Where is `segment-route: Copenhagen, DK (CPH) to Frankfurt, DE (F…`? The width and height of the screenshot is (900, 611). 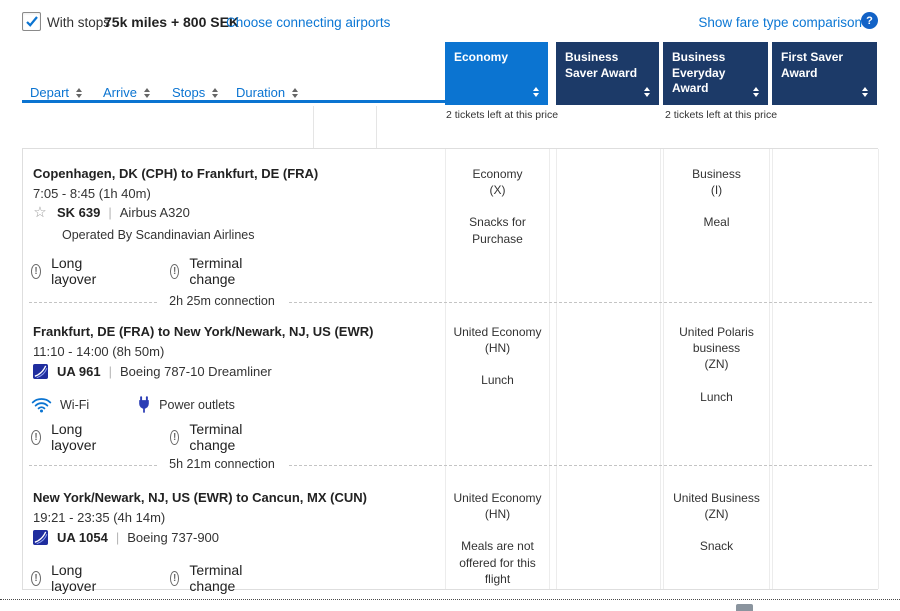
segment-route: Copenhagen, DK (CPH) to Frankfurt, DE (F… is located at coordinates (176, 173).